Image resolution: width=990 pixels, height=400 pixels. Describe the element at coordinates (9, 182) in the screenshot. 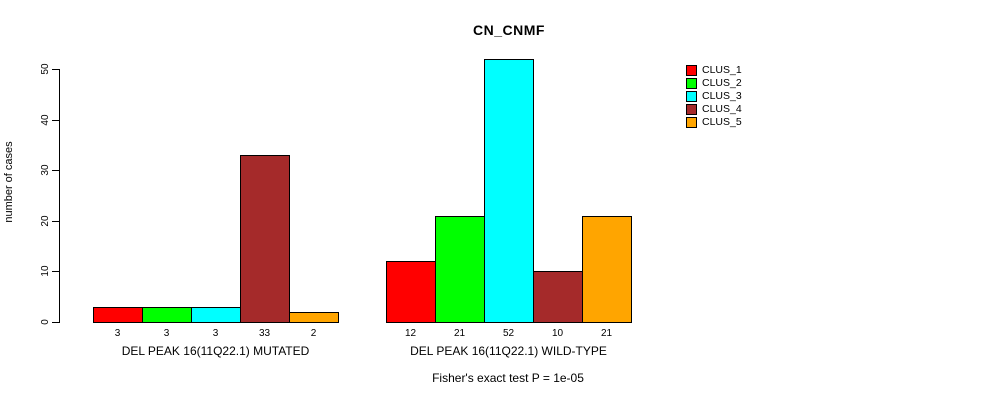

I see `y-axis-title: number of cases` at that location.